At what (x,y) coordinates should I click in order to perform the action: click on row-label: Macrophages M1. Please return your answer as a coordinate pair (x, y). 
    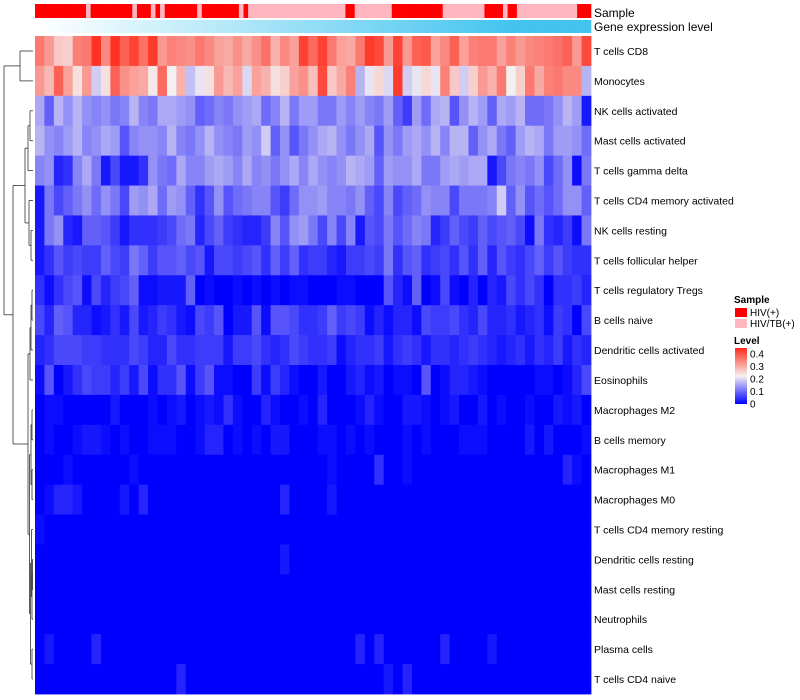
    Looking at the image, I should click on (634, 471).